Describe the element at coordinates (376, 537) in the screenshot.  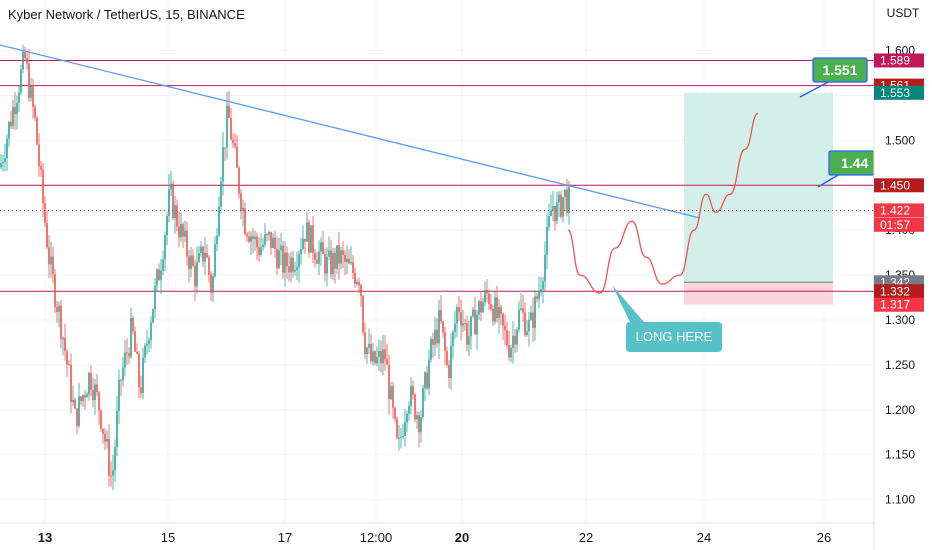
I see `x-tick-label: 12:00` at that location.